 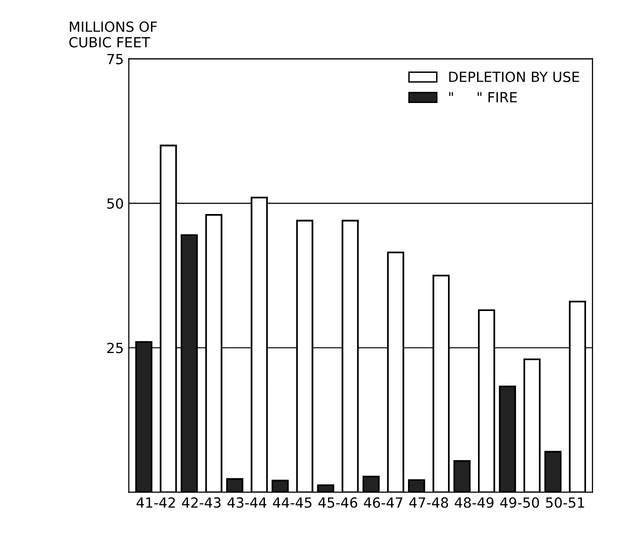 I want to click on x-tick-label: 44-45, so click(x=292, y=502).